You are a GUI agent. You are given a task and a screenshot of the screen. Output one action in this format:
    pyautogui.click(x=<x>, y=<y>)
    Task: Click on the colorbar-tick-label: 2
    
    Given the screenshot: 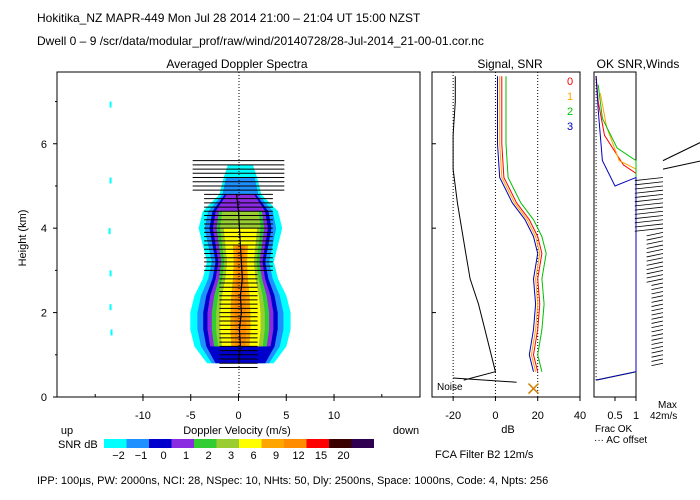 What is the action you would take?
    pyautogui.click(x=208, y=456)
    